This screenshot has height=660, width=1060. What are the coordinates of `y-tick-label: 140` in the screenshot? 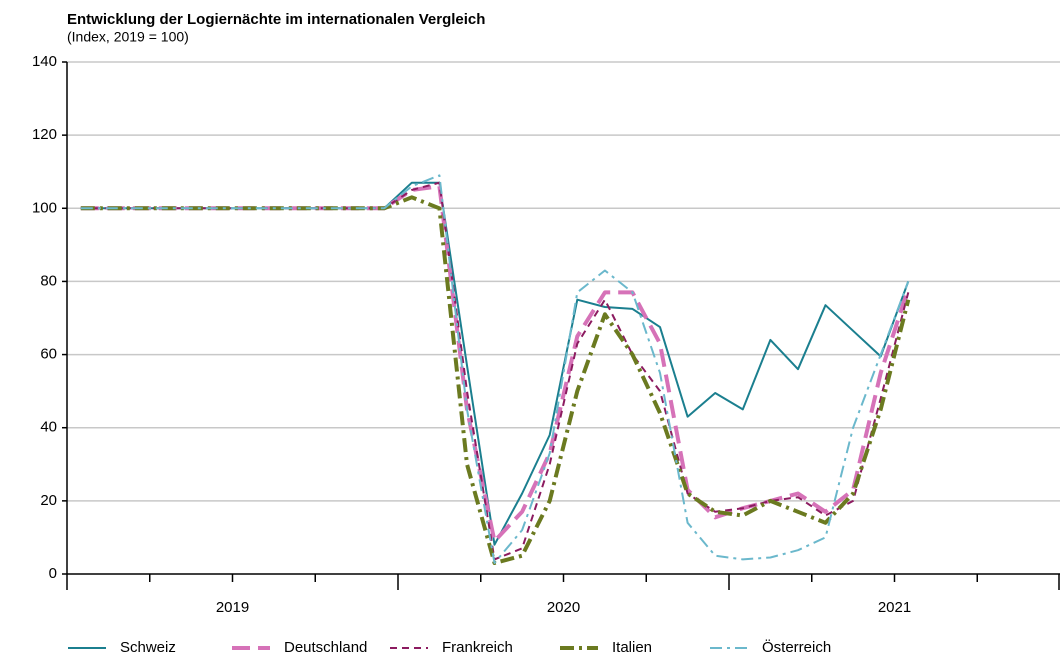 It's located at (44, 61).